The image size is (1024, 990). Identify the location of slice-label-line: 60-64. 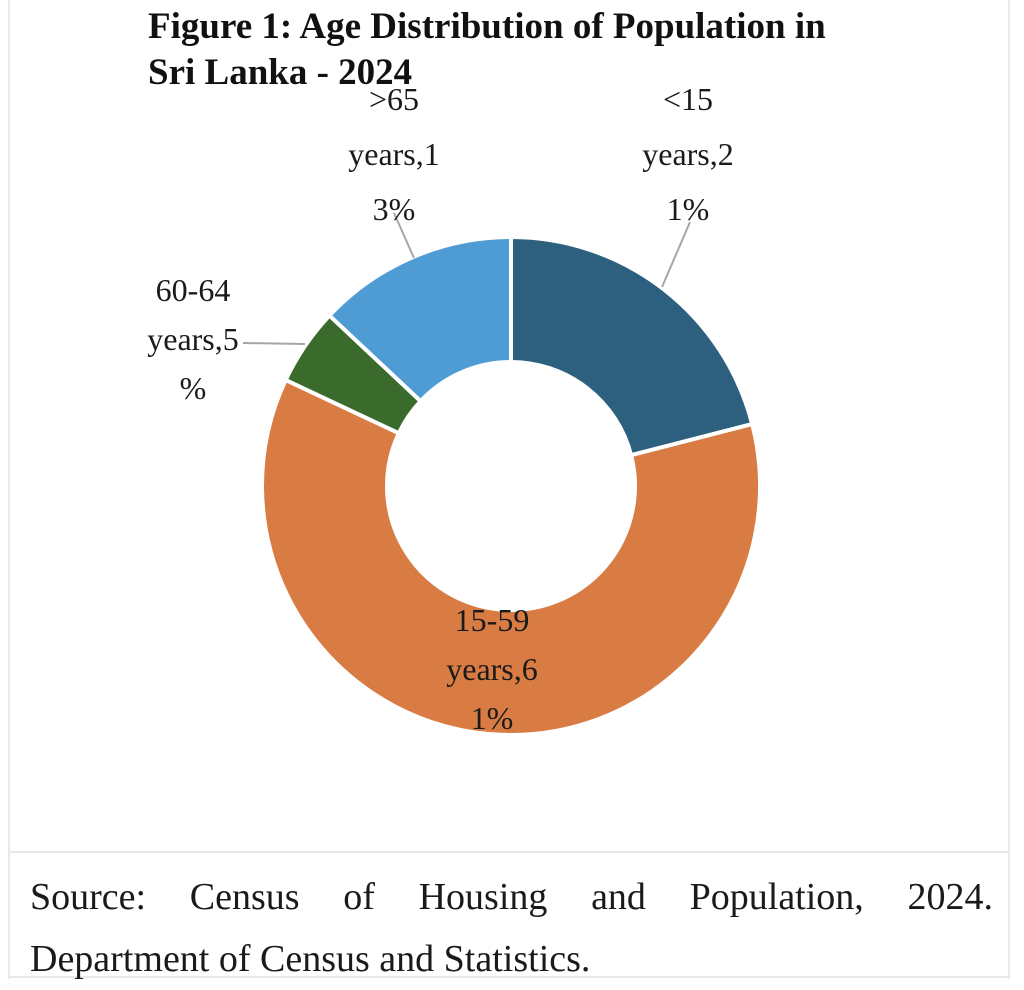
(193, 290).